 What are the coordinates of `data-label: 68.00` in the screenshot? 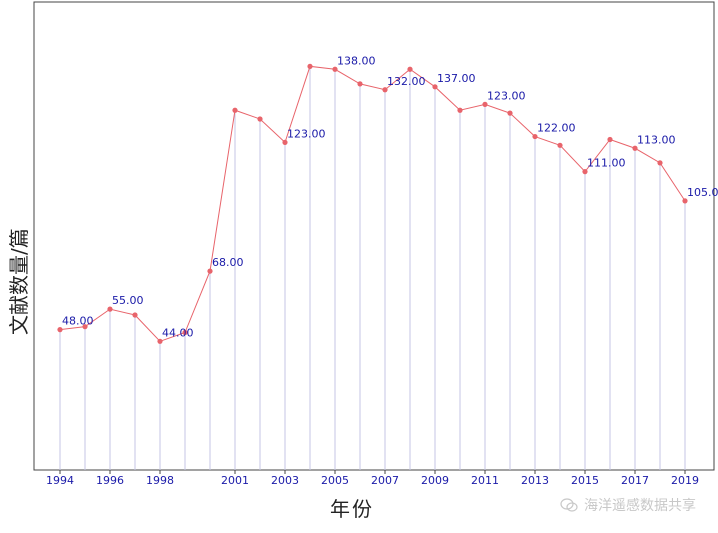 It's located at (228, 262).